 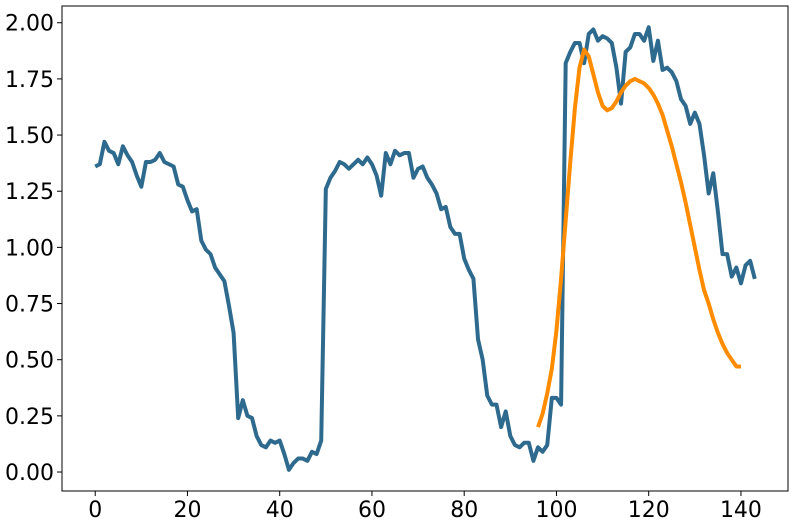 What do you see at coordinates (187, 510) in the screenshot?
I see `x-tick-label-1: 20` at bounding box center [187, 510].